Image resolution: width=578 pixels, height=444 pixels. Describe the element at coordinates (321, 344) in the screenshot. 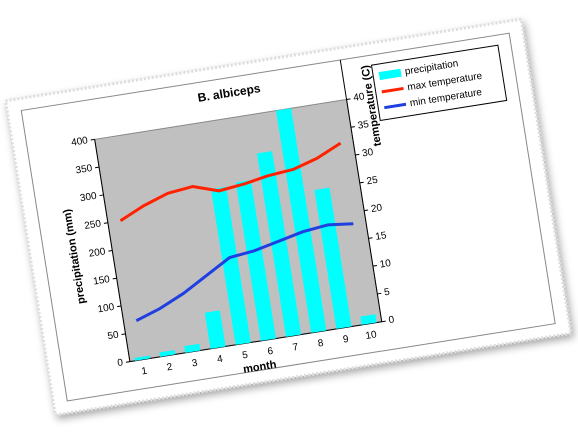

I see `x-tick-label: 8` at that location.